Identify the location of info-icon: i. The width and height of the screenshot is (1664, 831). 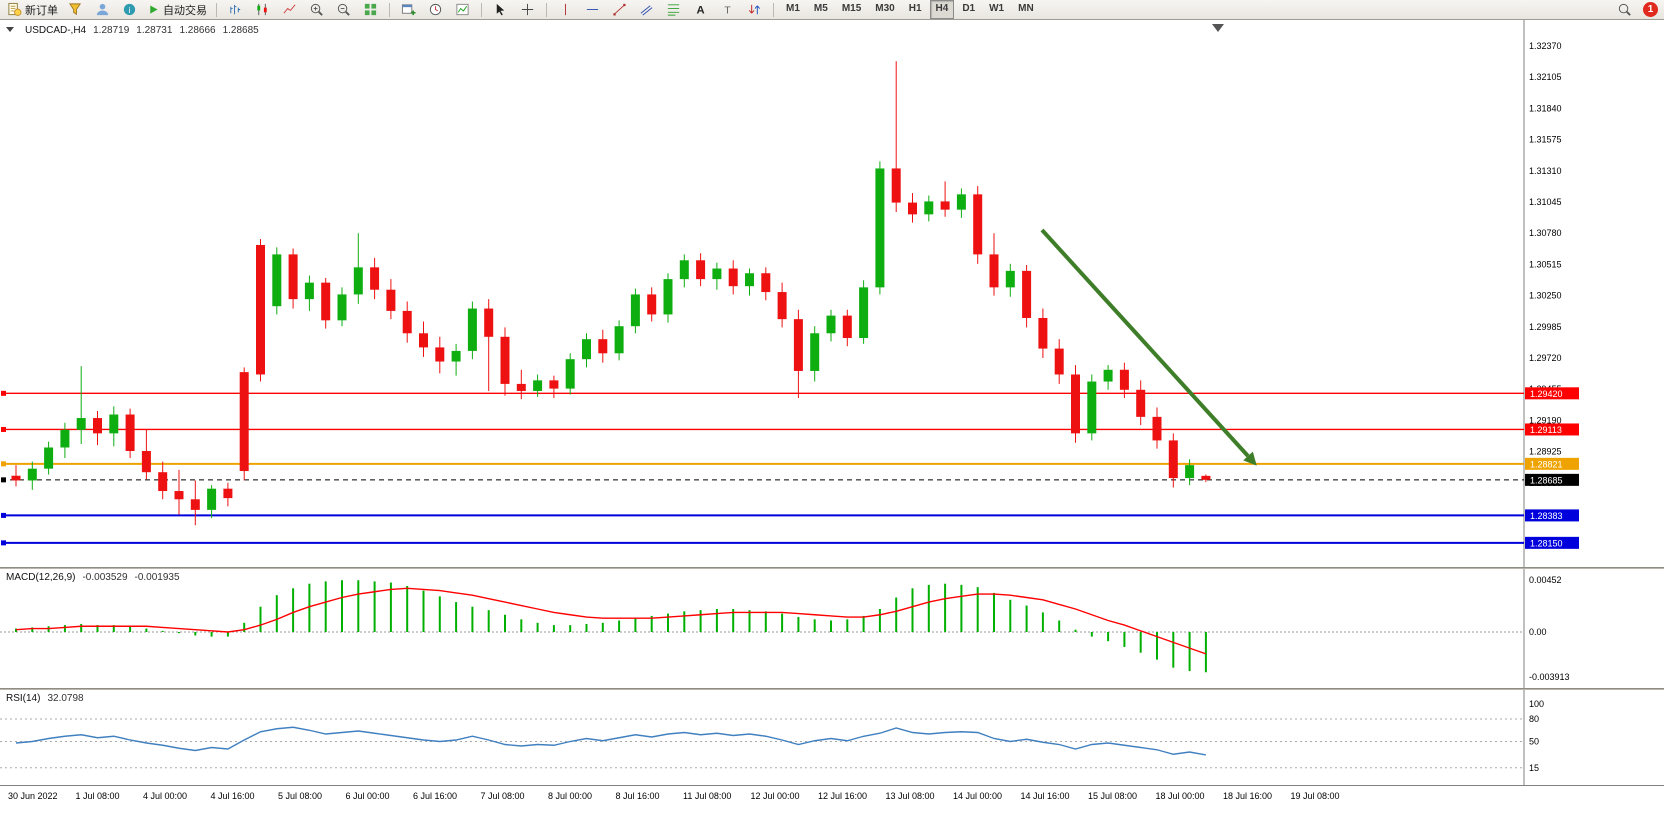
(129, 9).